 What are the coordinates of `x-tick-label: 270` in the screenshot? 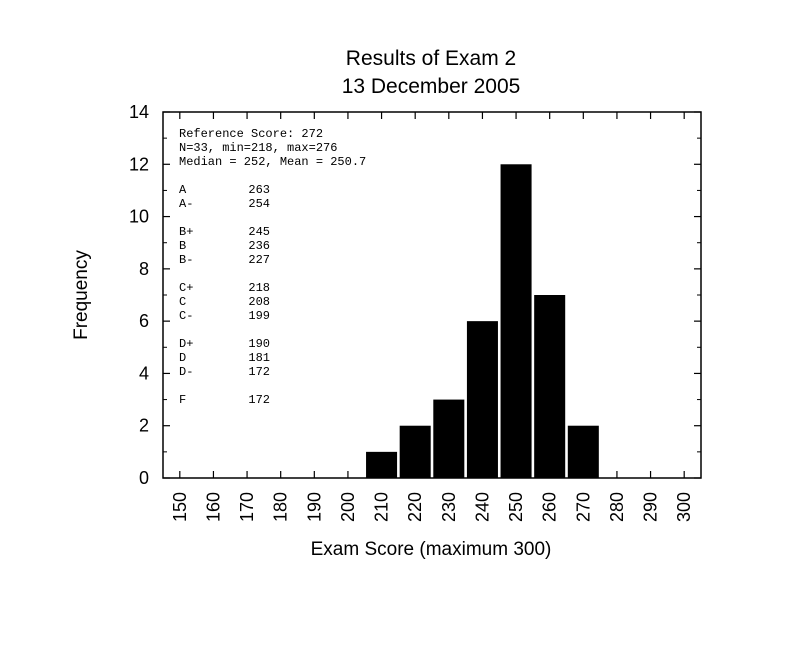 It's located at (583, 507).